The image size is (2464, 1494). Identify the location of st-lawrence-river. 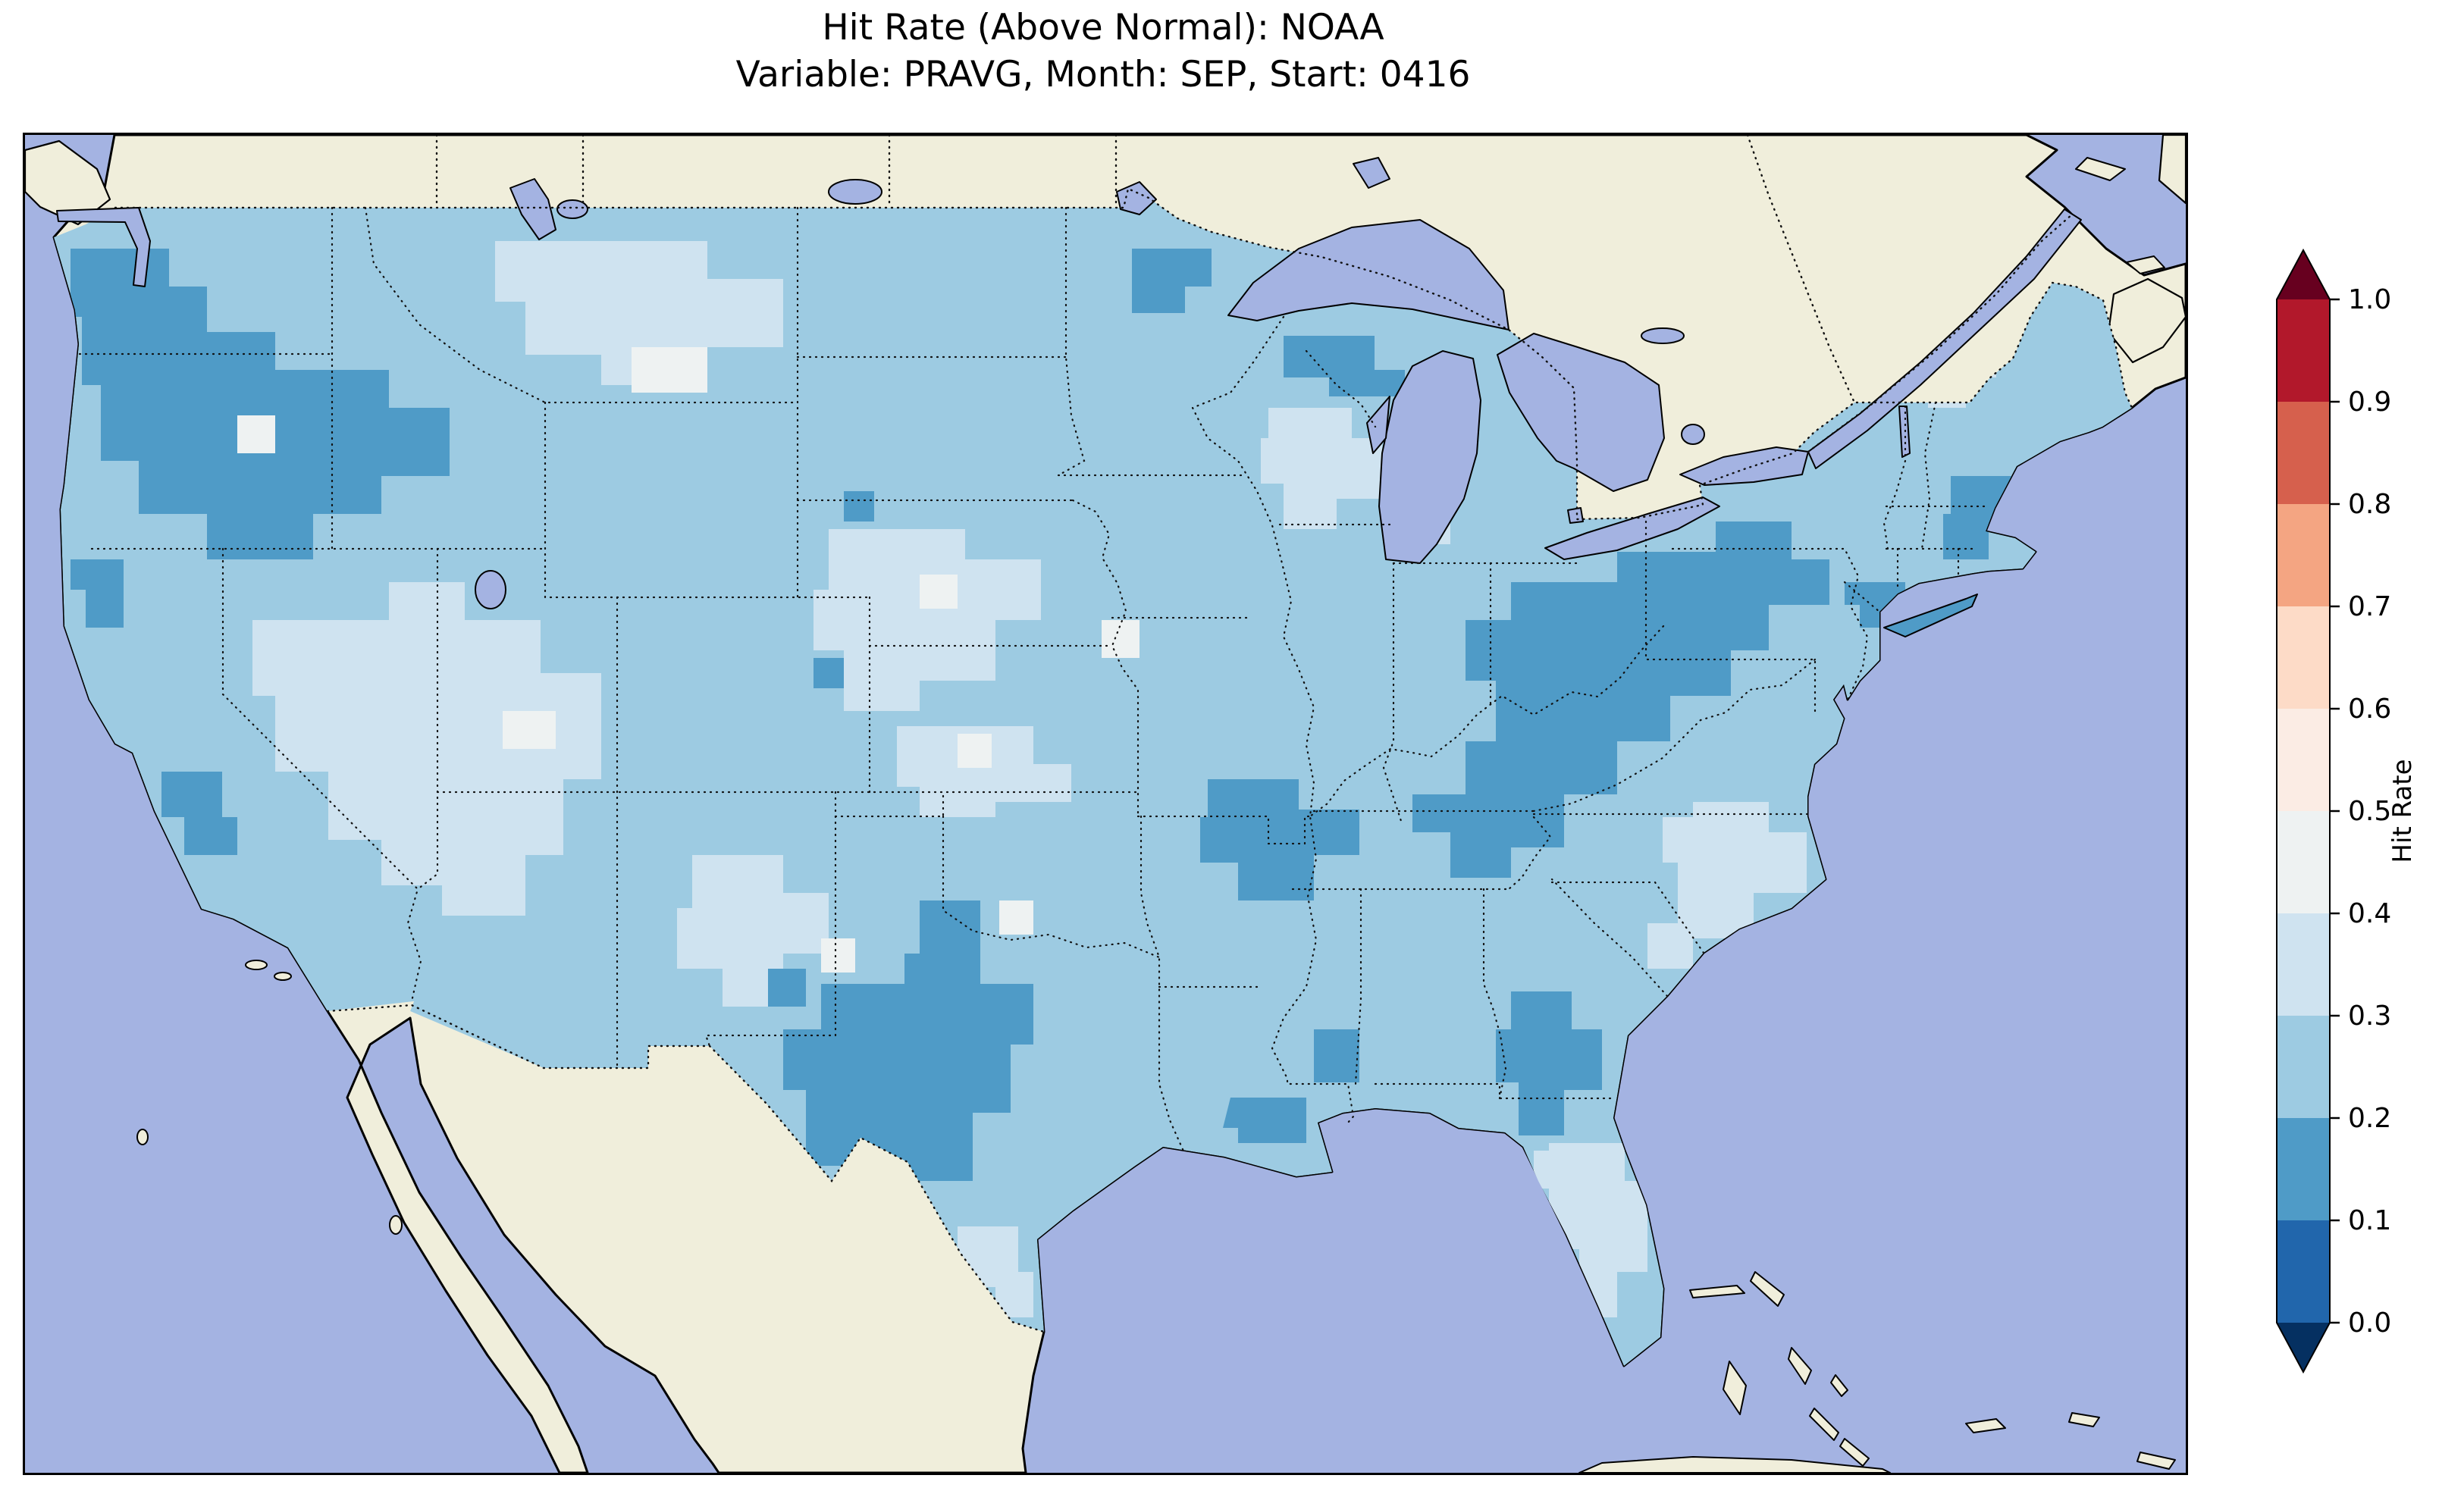
(1945, 338).